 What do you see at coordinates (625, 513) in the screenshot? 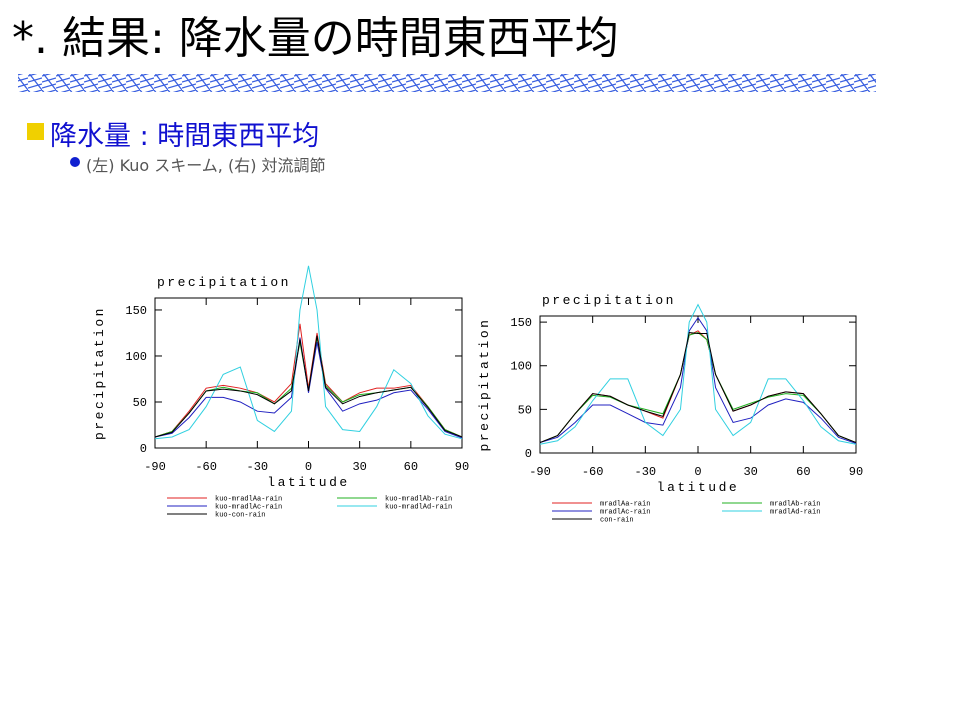
I see `legend-label: mradlAc-rain` at bounding box center [625, 513].